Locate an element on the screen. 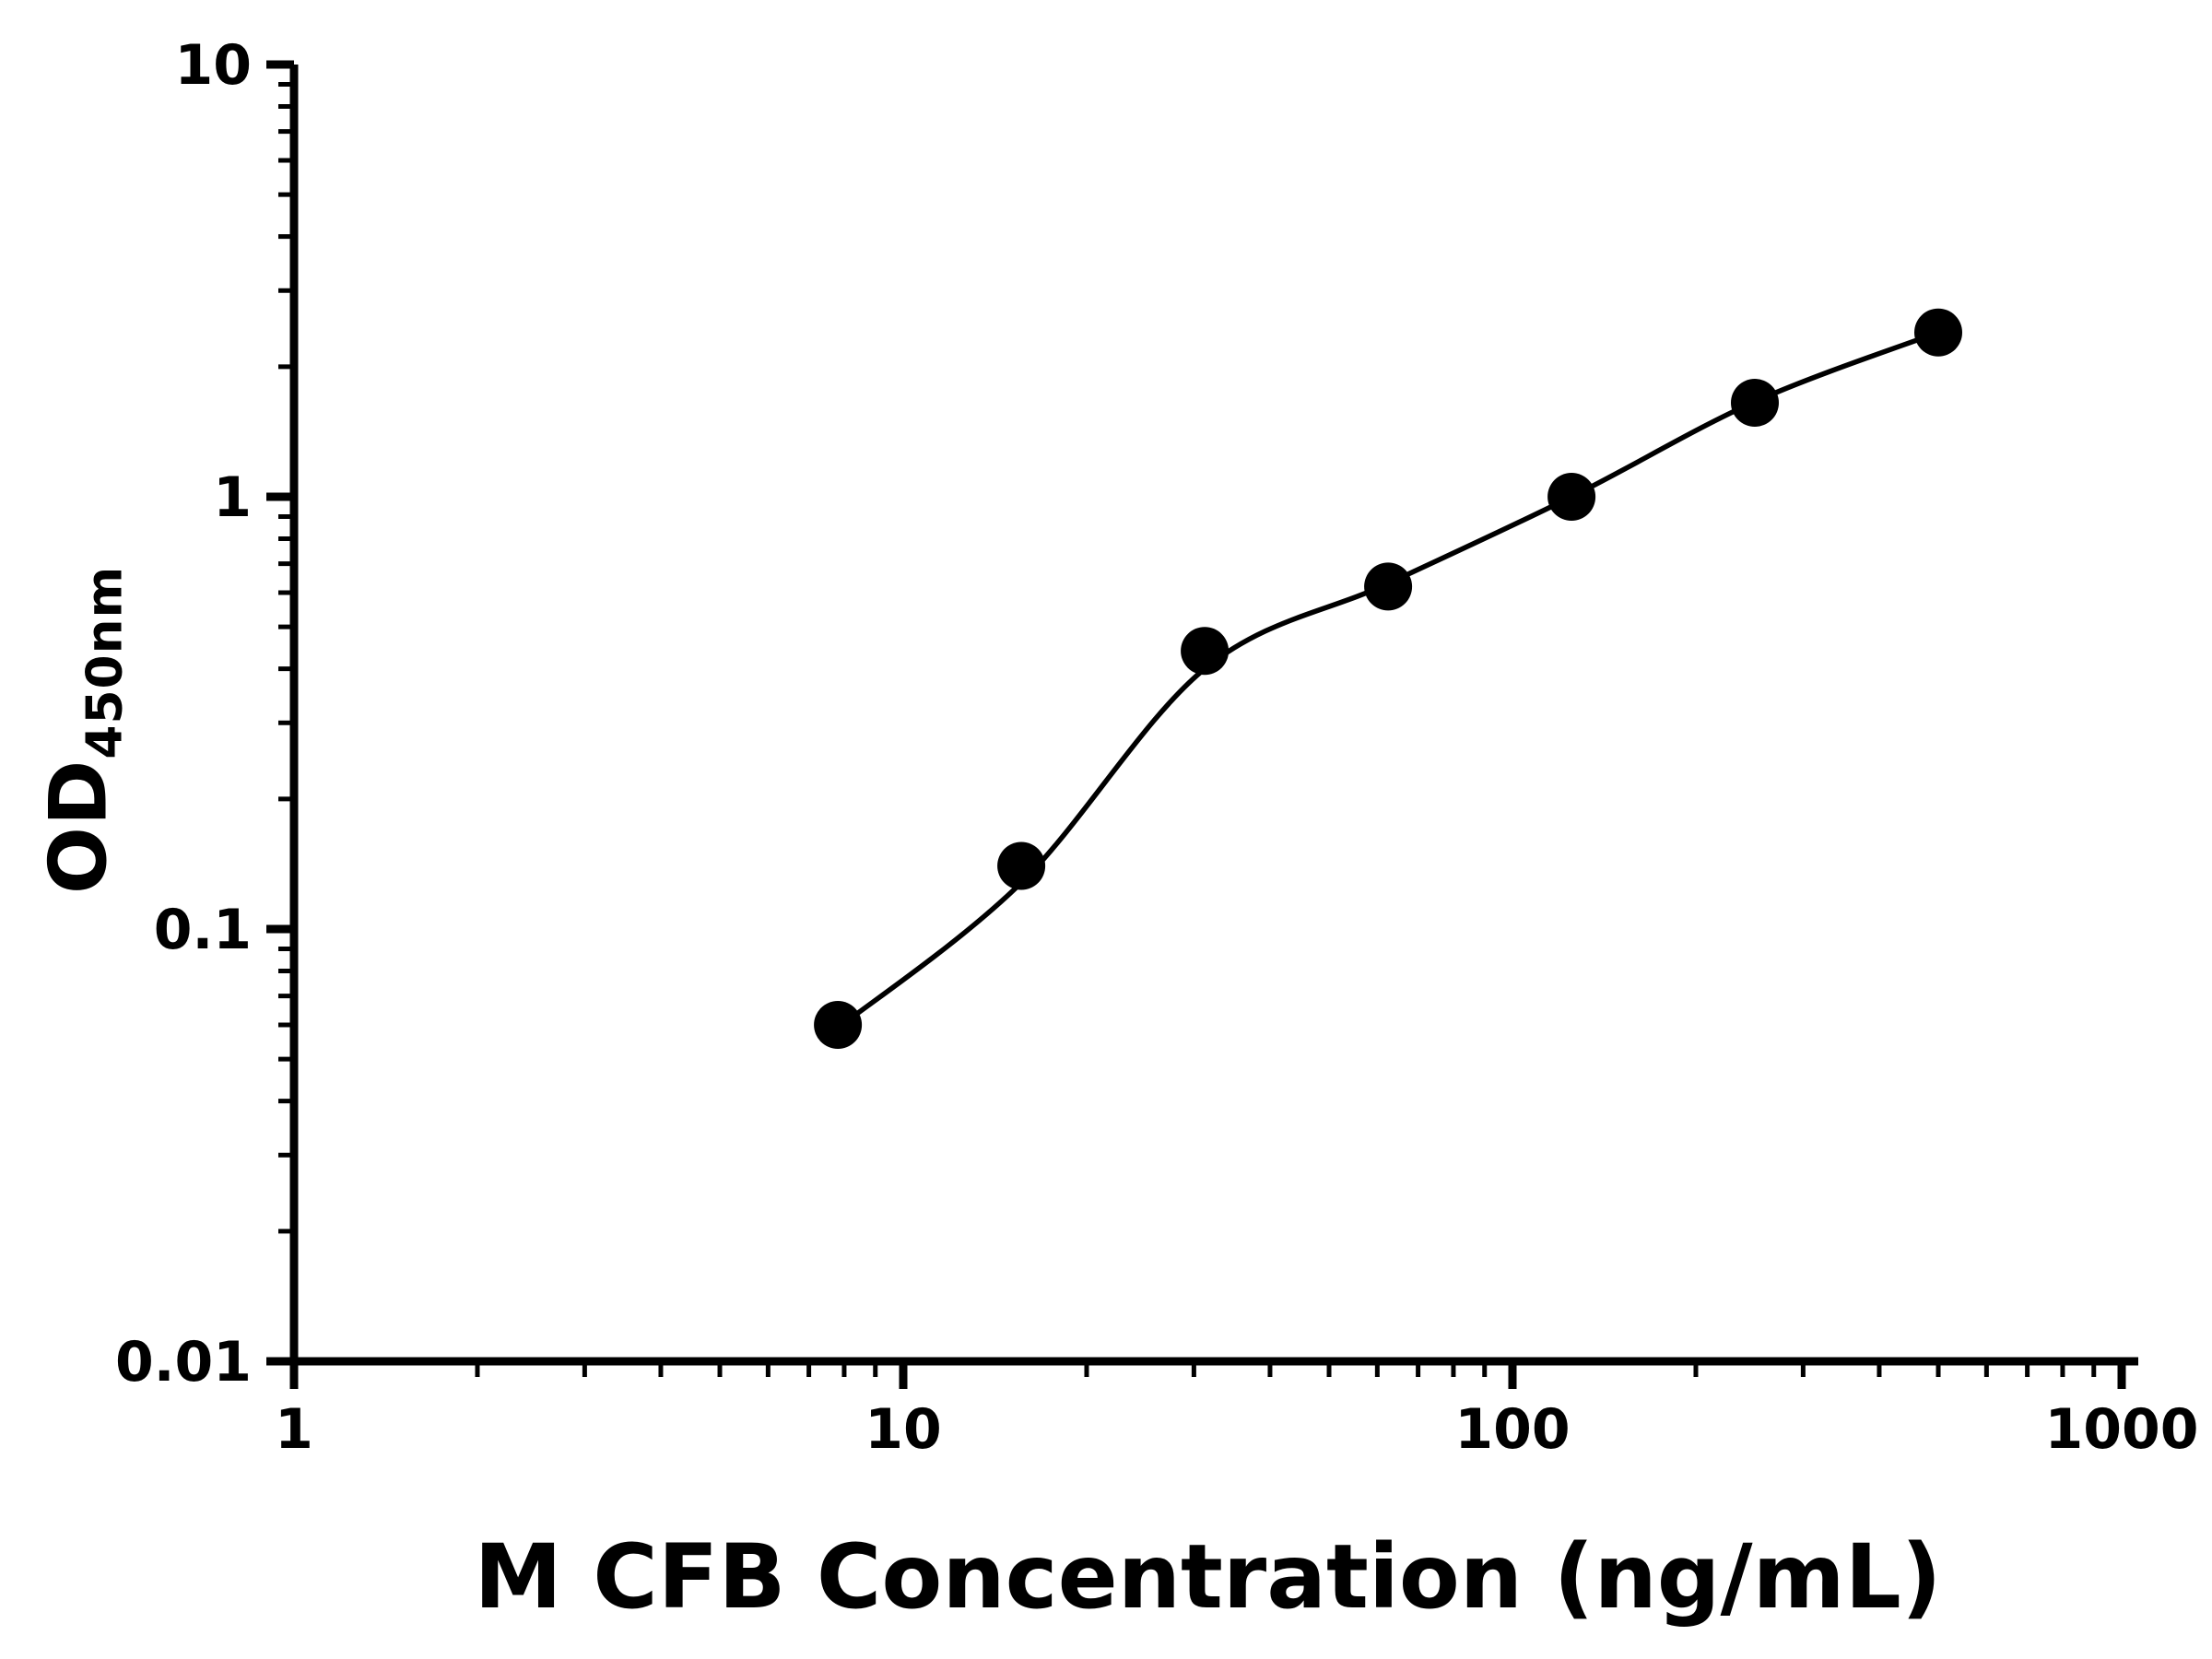  y-axis-title-subscript: 450nm is located at coordinates (105, 662).